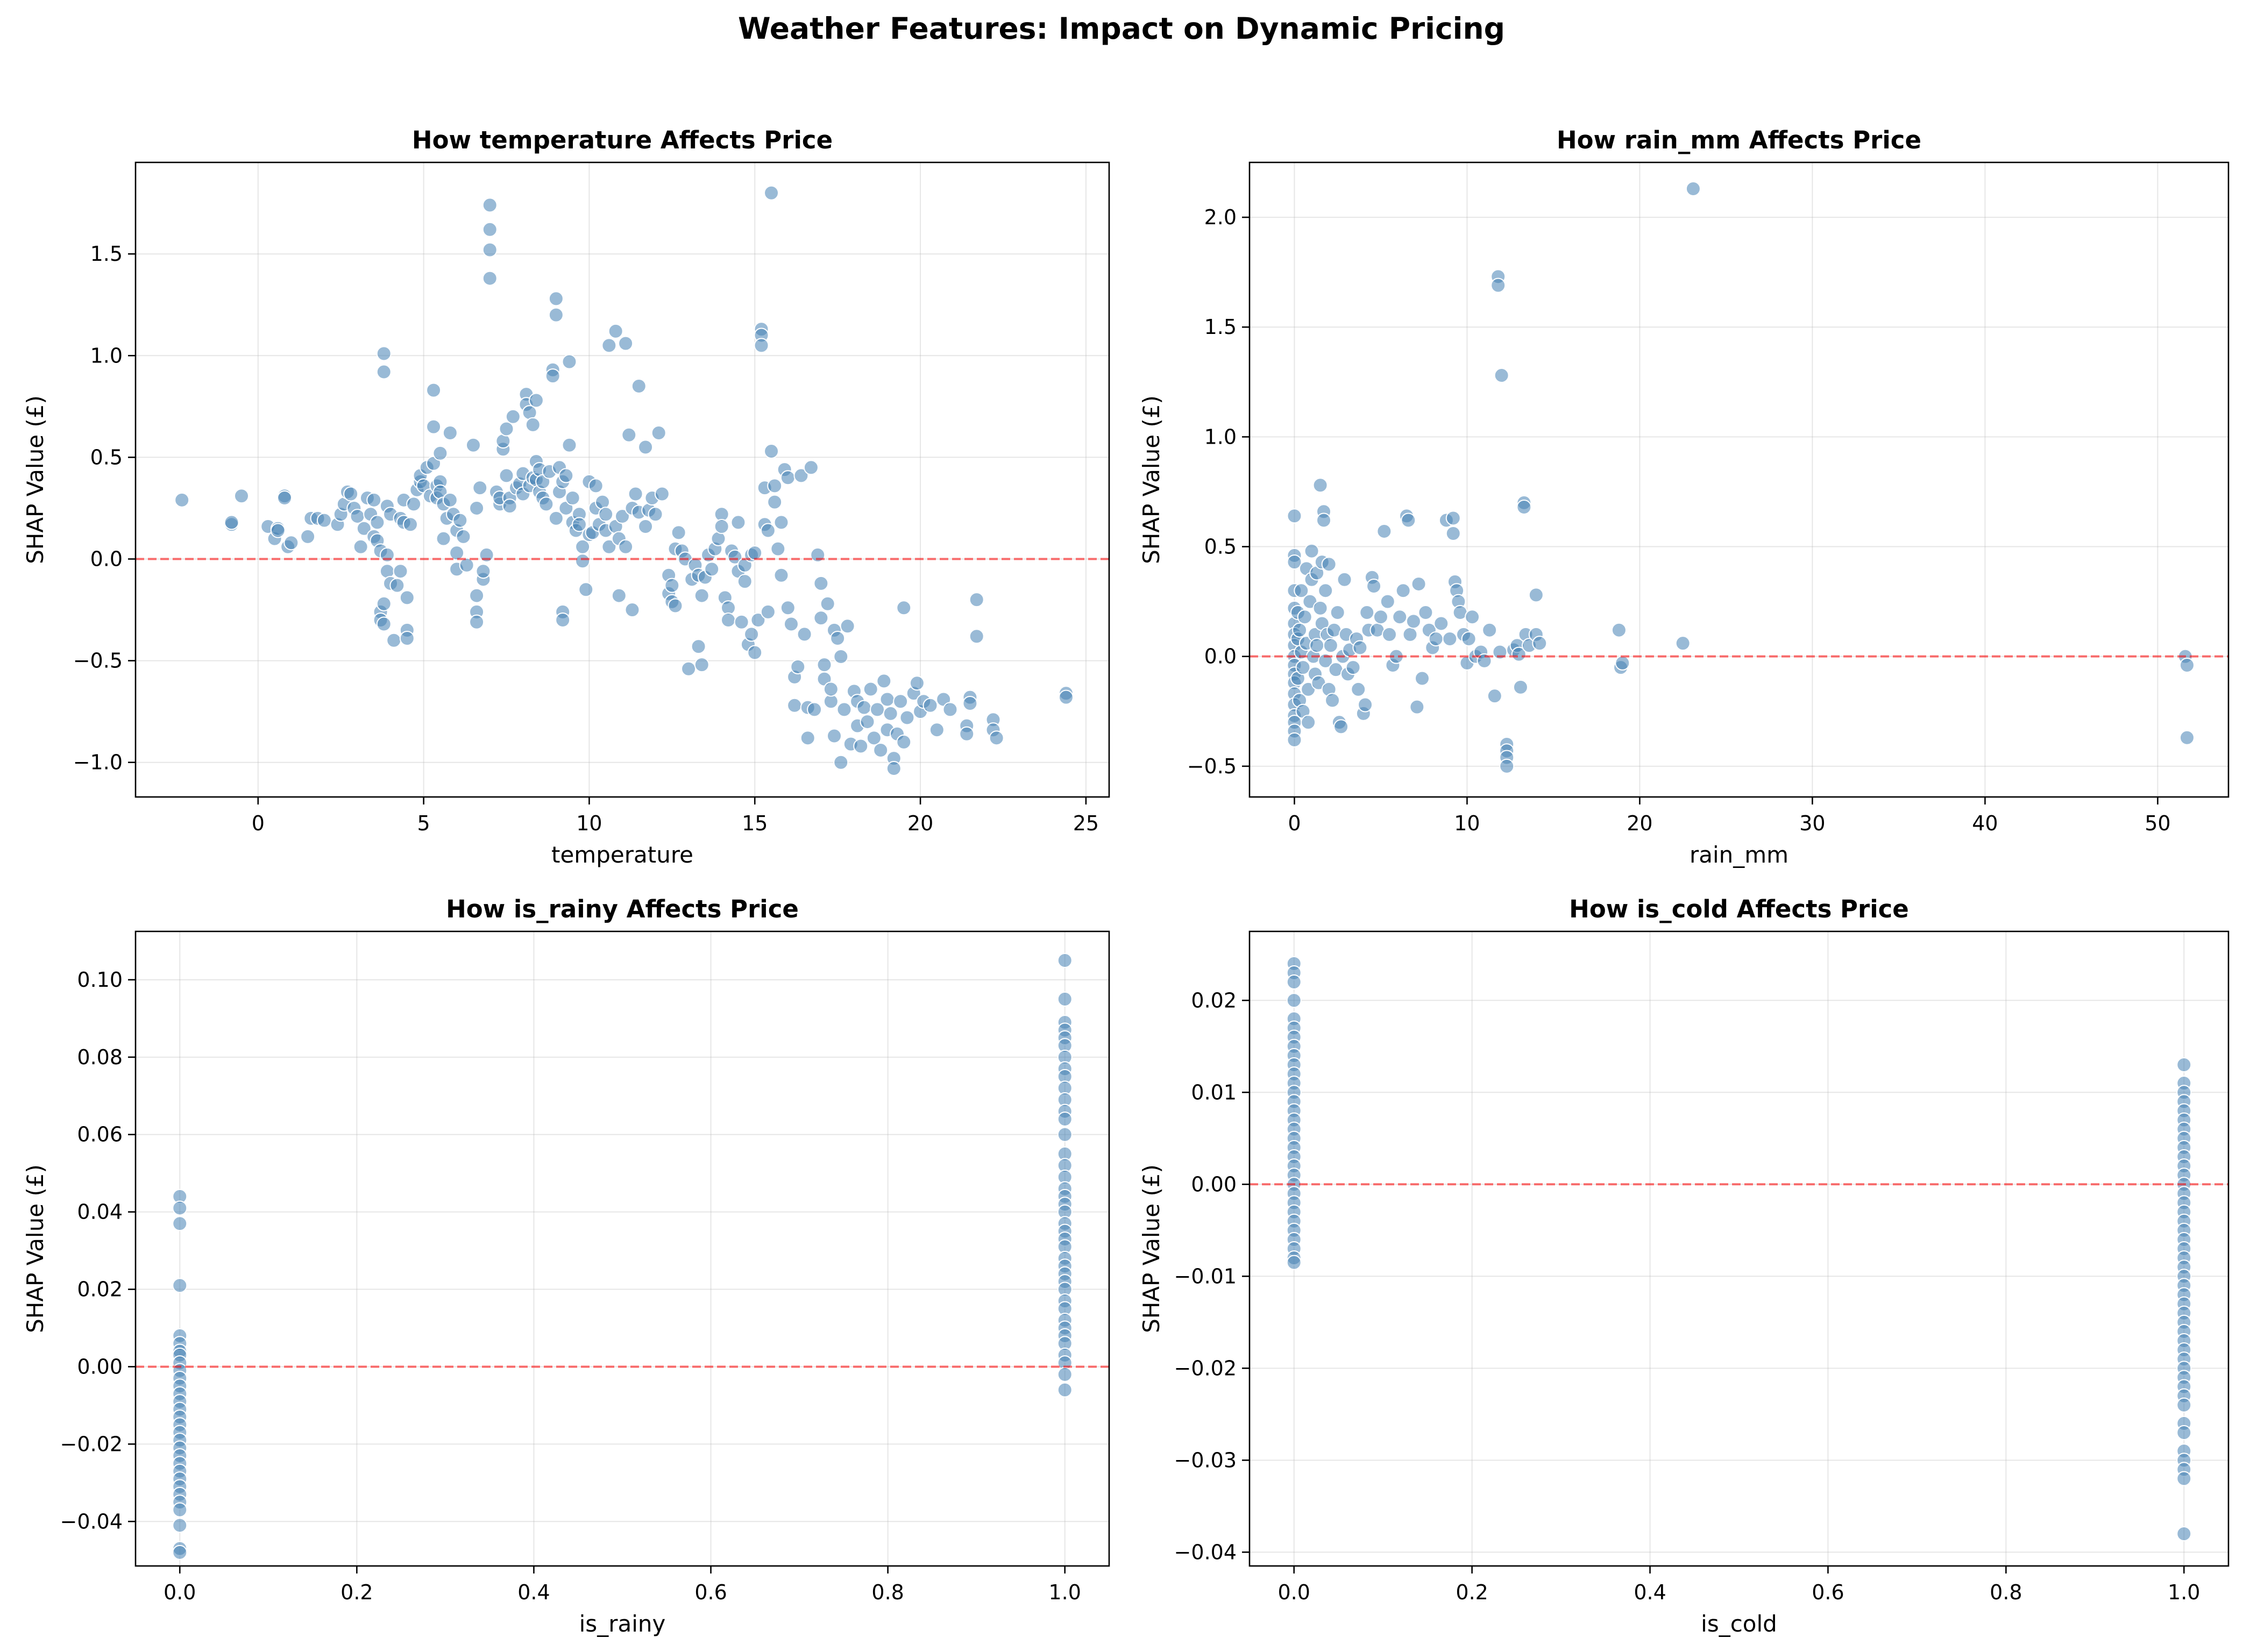 This screenshot has height=1652, width=2243. What do you see at coordinates (424, 823) in the screenshot?
I see `x-tick-label: 5` at bounding box center [424, 823].